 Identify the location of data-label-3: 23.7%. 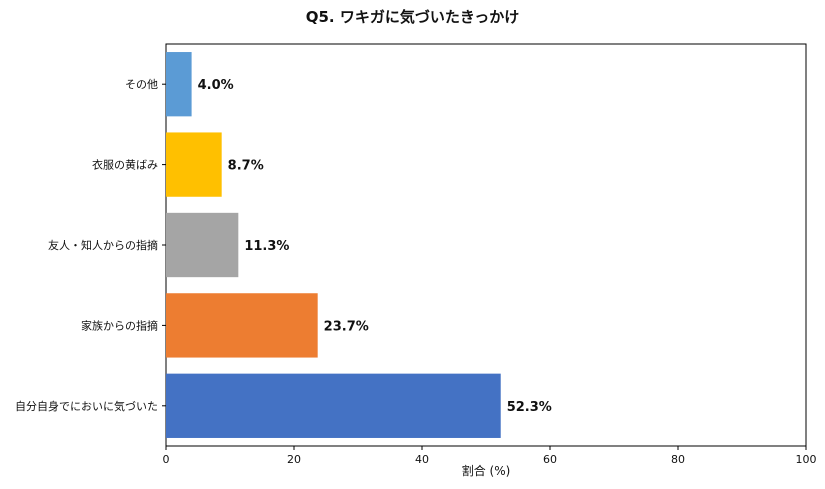
(346, 326).